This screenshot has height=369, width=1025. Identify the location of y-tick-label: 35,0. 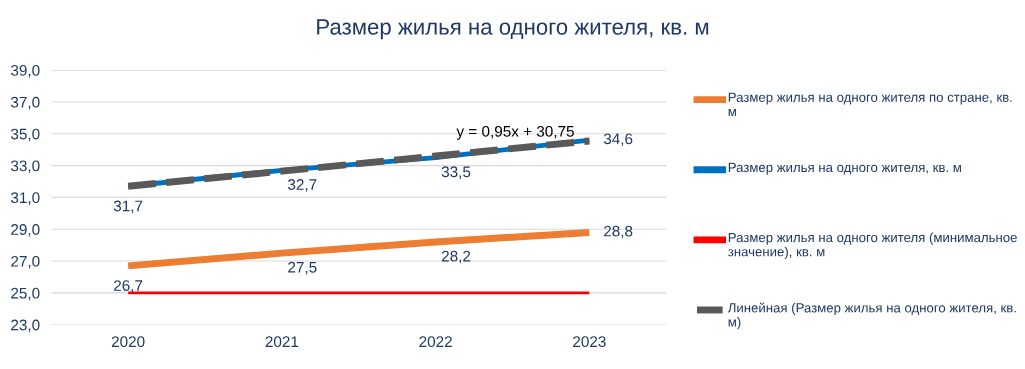
(25, 135).